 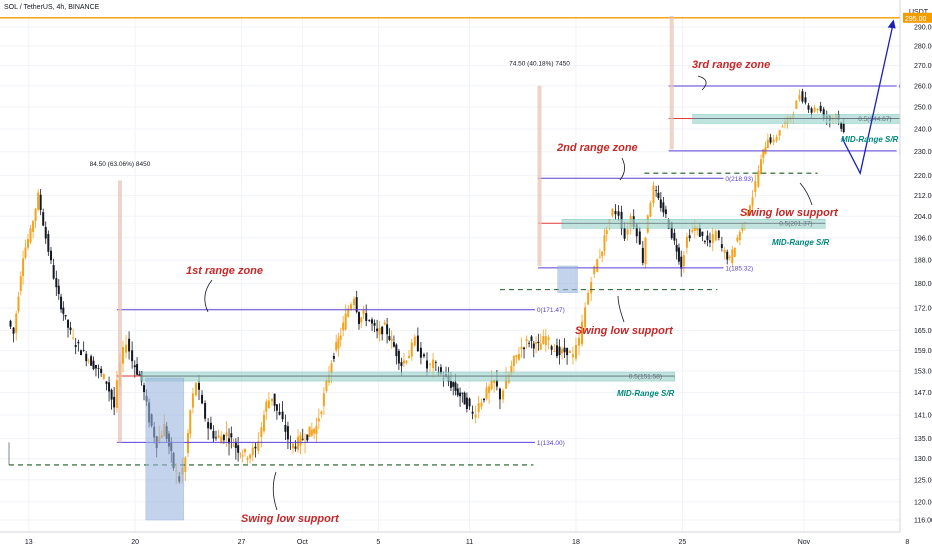 What do you see at coordinates (290, 519) in the screenshot?
I see `swing-low-label-1: Swing low support` at bounding box center [290, 519].